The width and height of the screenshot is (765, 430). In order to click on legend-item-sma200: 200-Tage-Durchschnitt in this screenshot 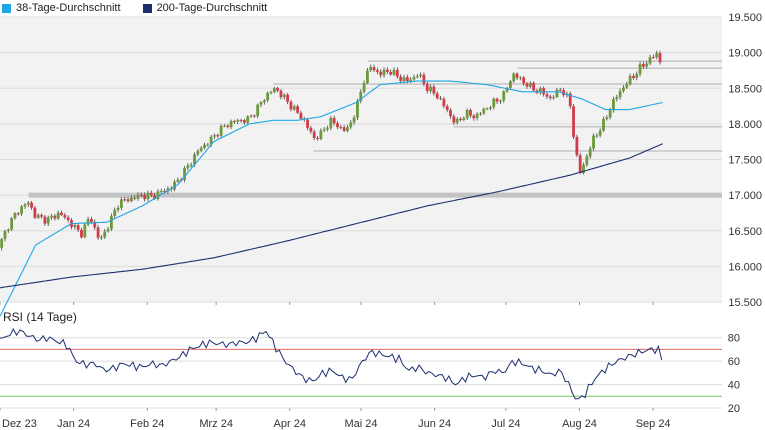, I will do `click(204, 8)`.